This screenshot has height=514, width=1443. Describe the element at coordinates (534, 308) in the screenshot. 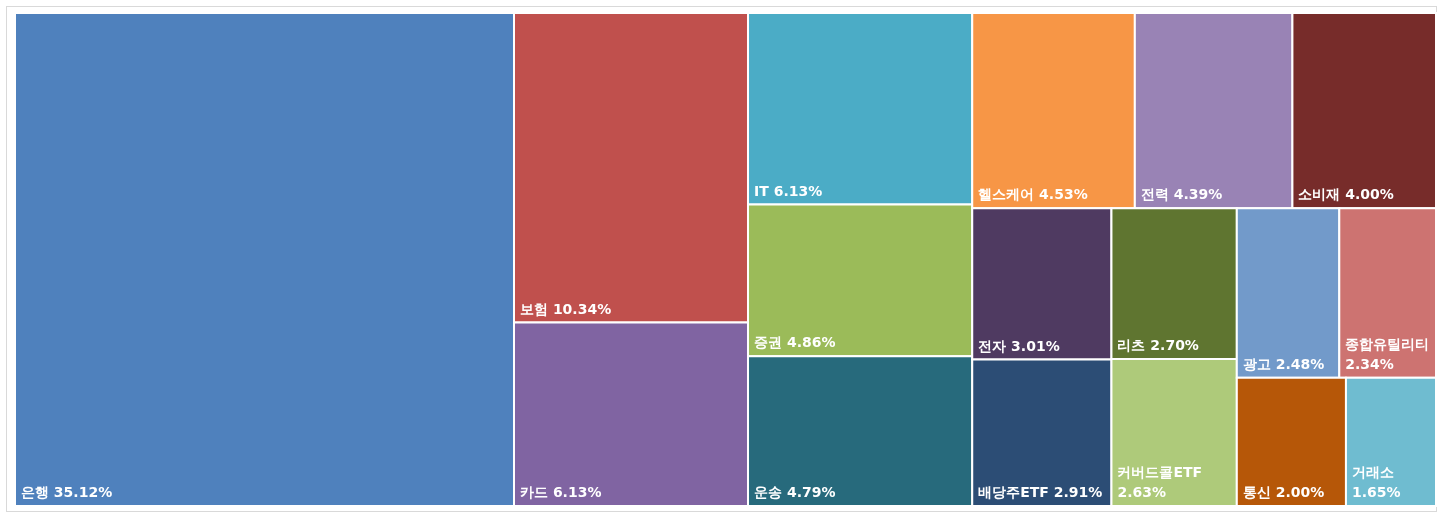

I see `category-label: 보험` at that location.